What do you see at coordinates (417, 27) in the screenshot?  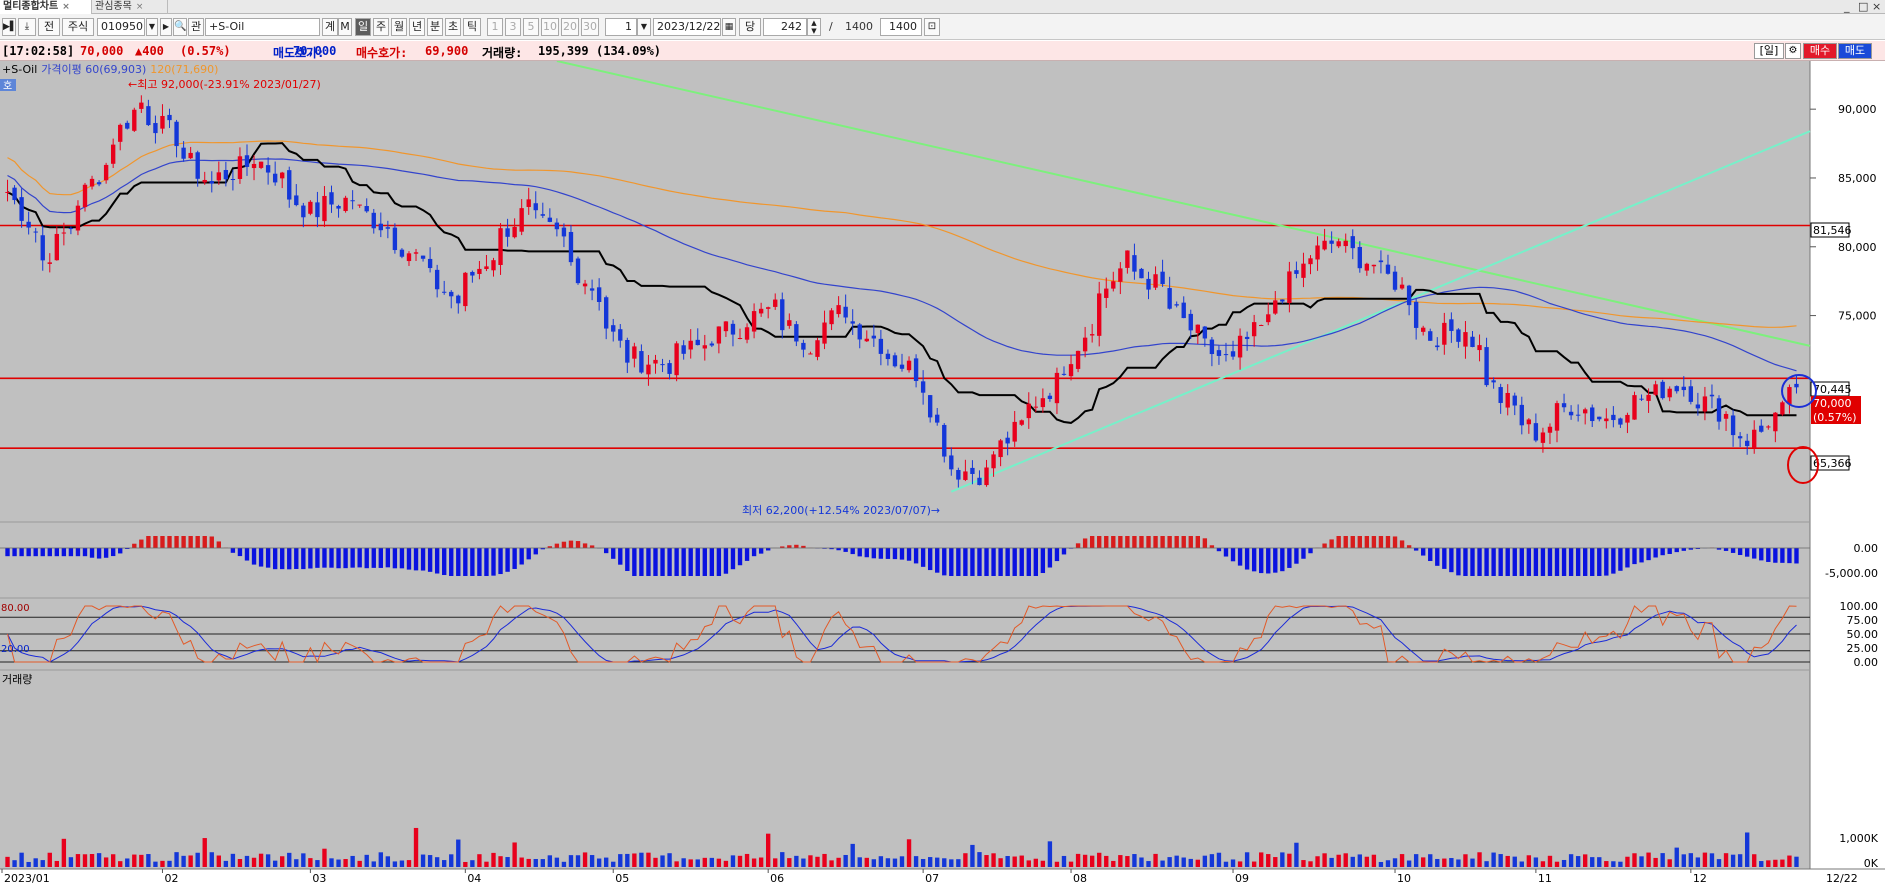 I see `period-year: 년` at bounding box center [417, 27].